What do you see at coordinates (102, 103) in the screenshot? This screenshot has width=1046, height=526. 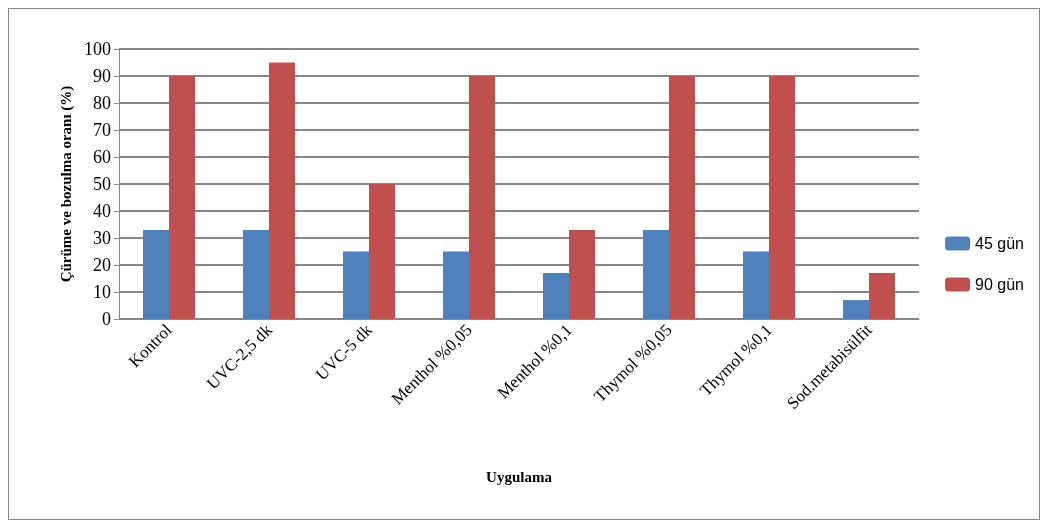 I see `y-tick-label: 80` at bounding box center [102, 103].